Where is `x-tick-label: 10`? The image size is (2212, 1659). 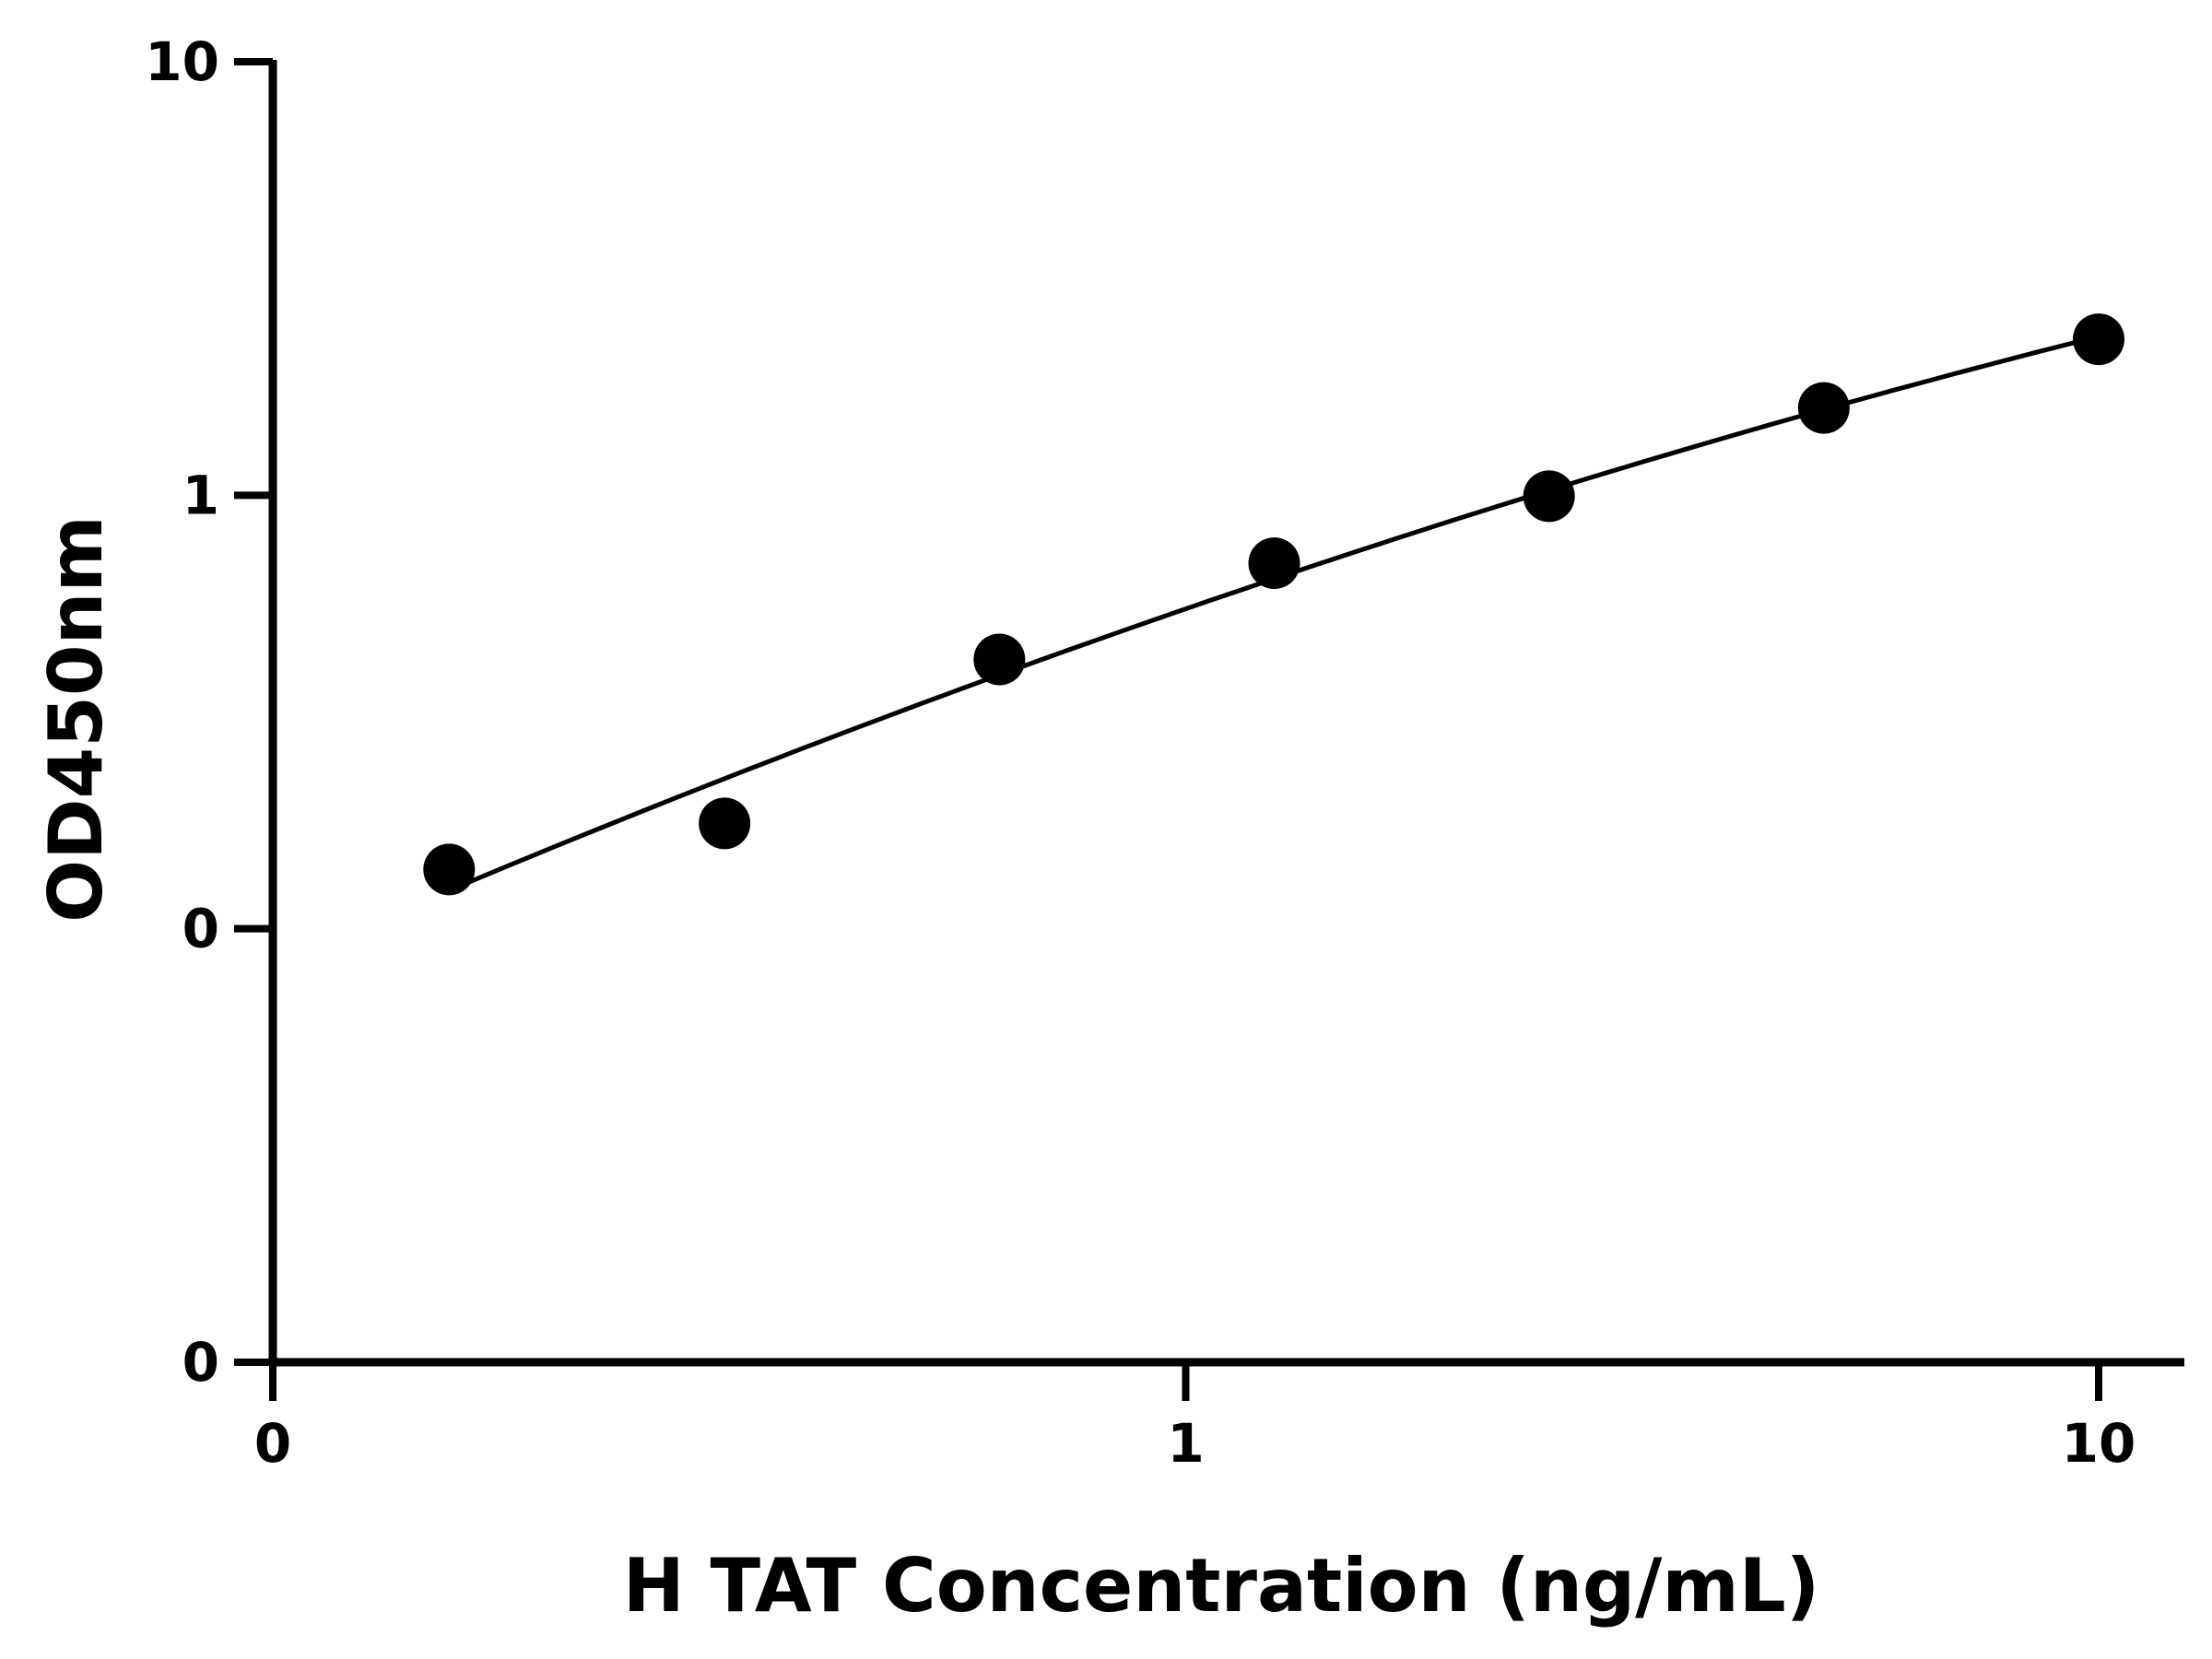 x-tick-label: 10 is located at coordinates (2099, 1443).